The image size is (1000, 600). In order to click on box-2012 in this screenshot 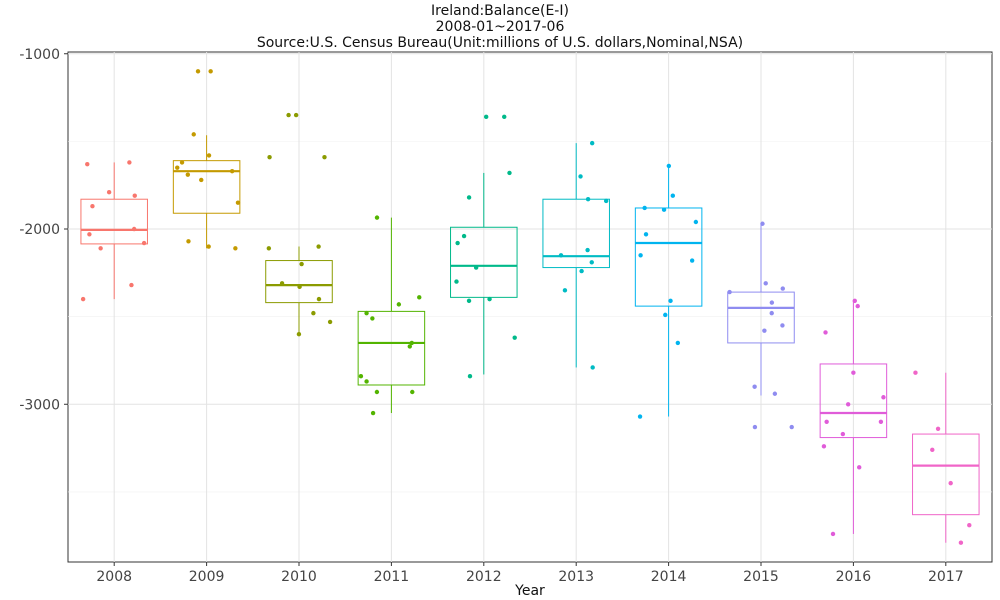, I will do `click(484, 273)`.